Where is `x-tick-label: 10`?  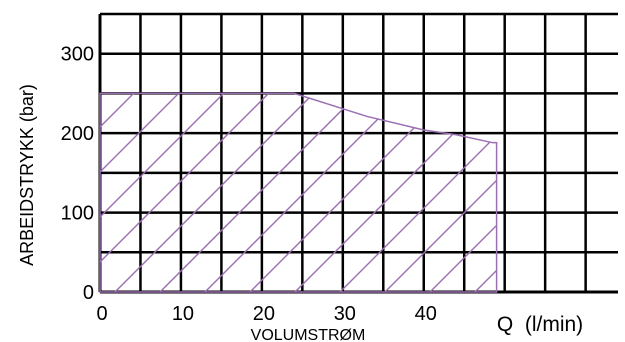
x-tick-label: 10 is located at coordinates (183, 314).